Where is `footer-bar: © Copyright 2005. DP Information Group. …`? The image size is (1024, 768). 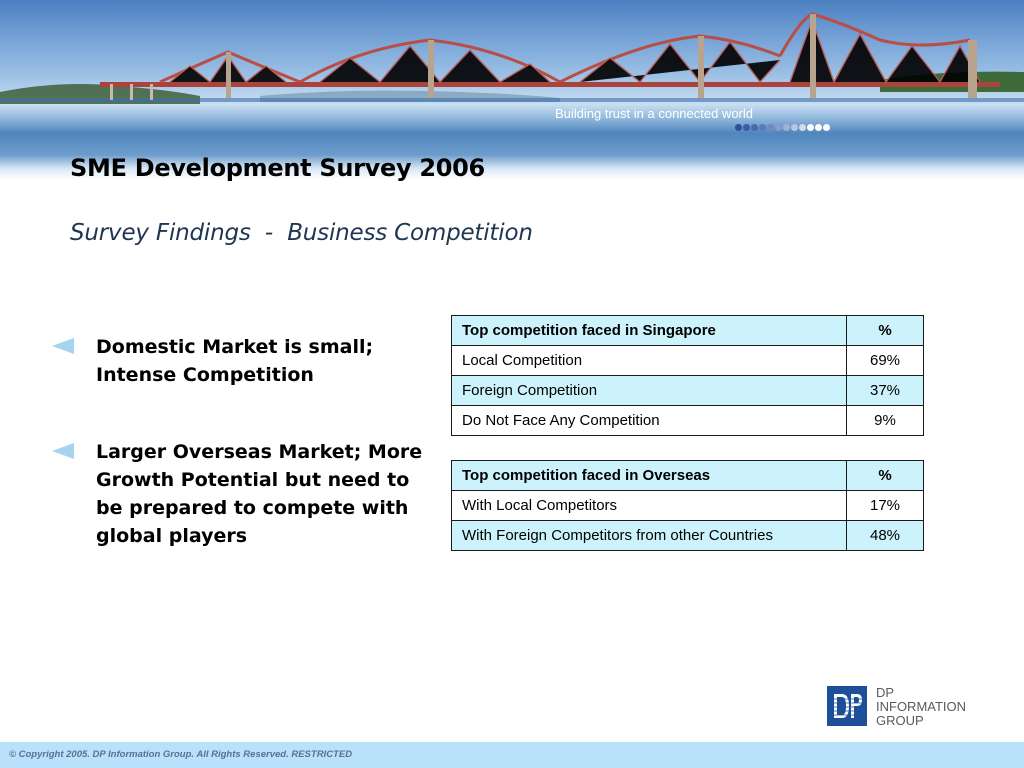 footer-bar: © Copyright 2005. DP Information Group. … is located at coordinates (512, 755).